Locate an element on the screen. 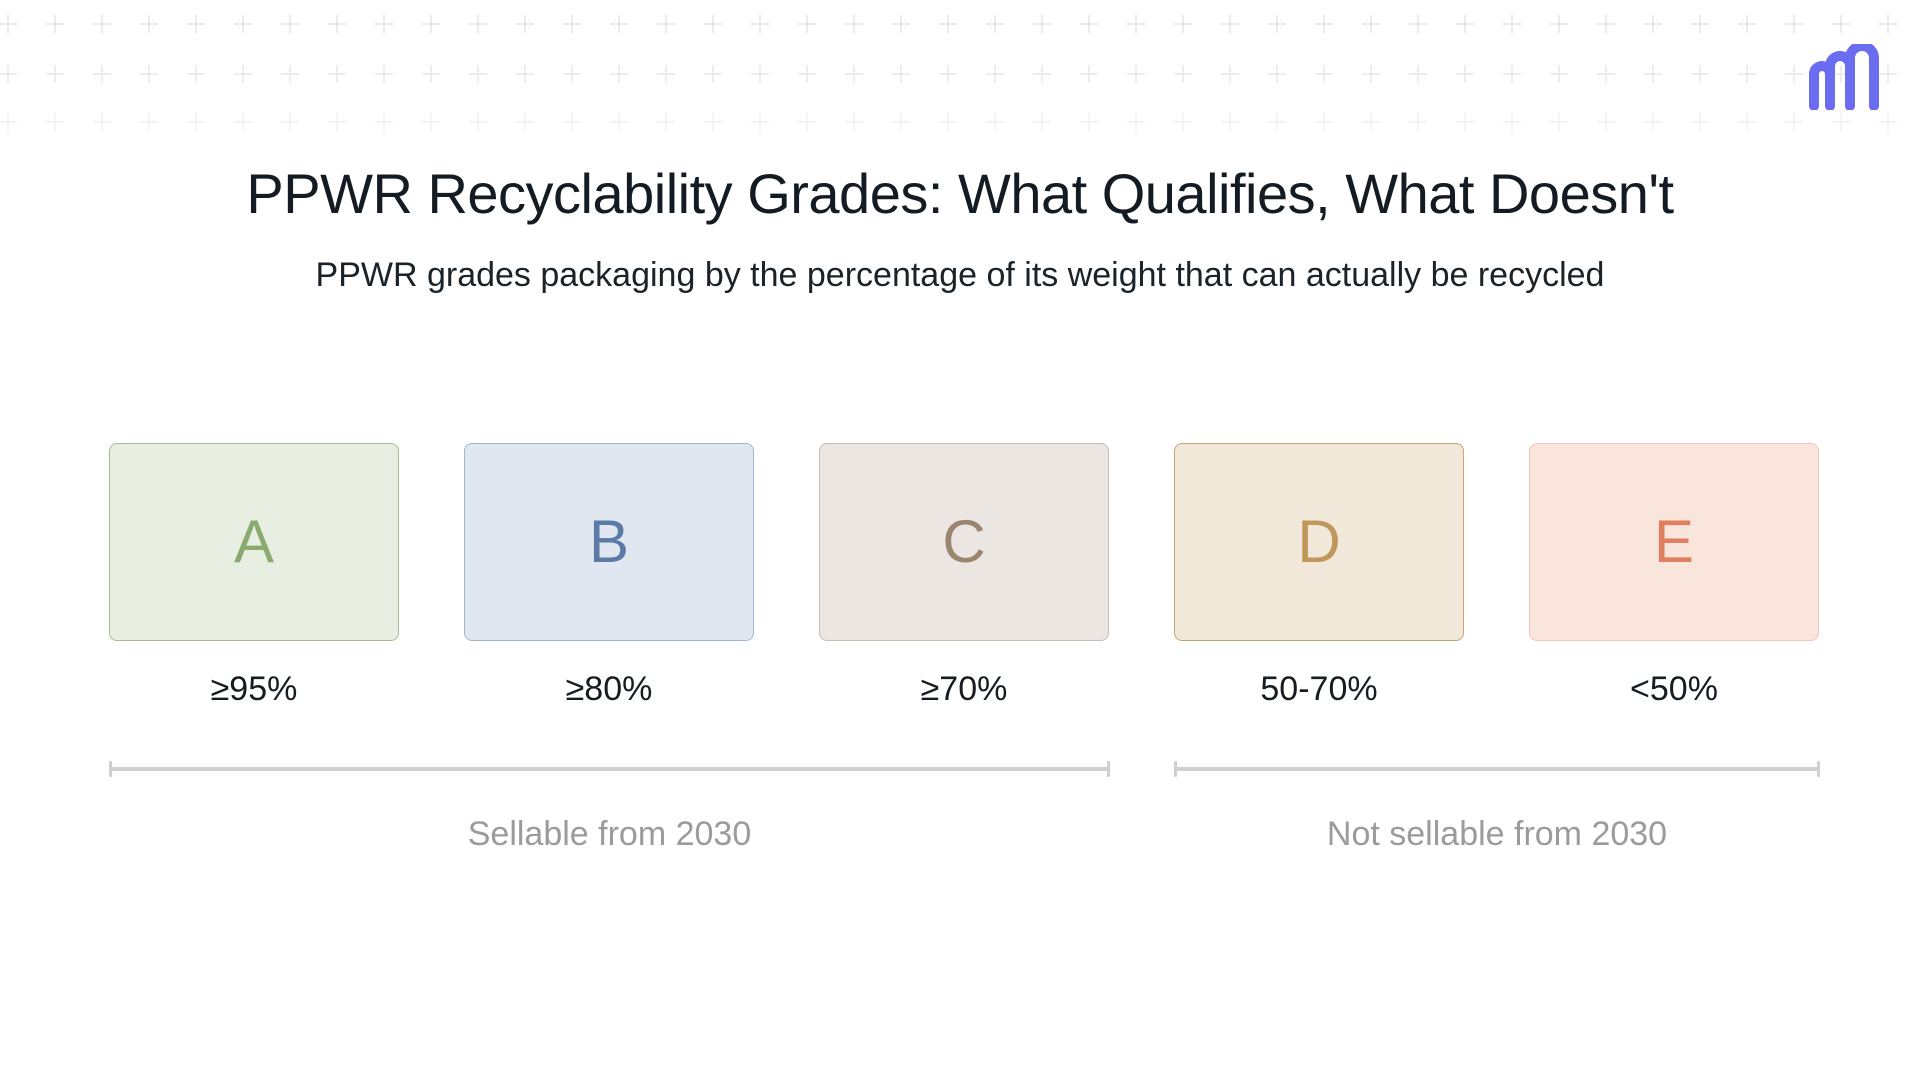 The height and width of the screenshot is (1080, 1920). brand-logo-icon is located at coordinates (1844, 77).